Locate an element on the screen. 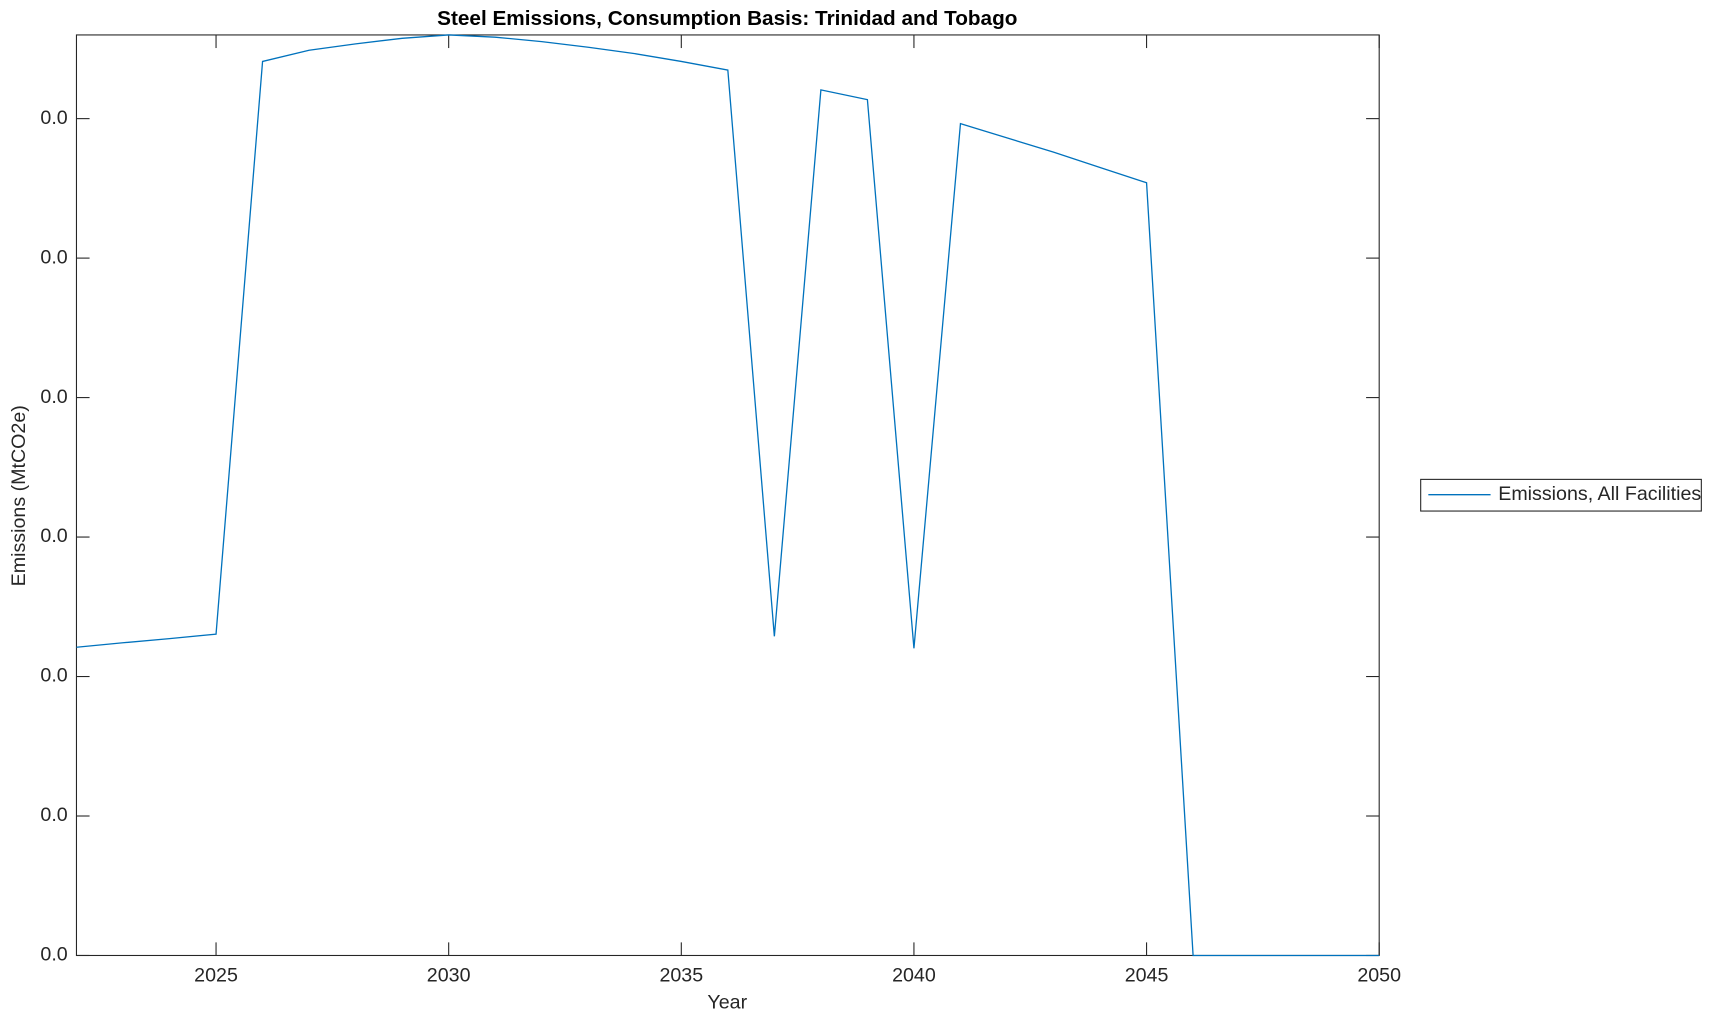 The width and height of the screenshot is (1709, 1026). legend-label: Emissions, All Facilities is located at coordinates (1599, 494).